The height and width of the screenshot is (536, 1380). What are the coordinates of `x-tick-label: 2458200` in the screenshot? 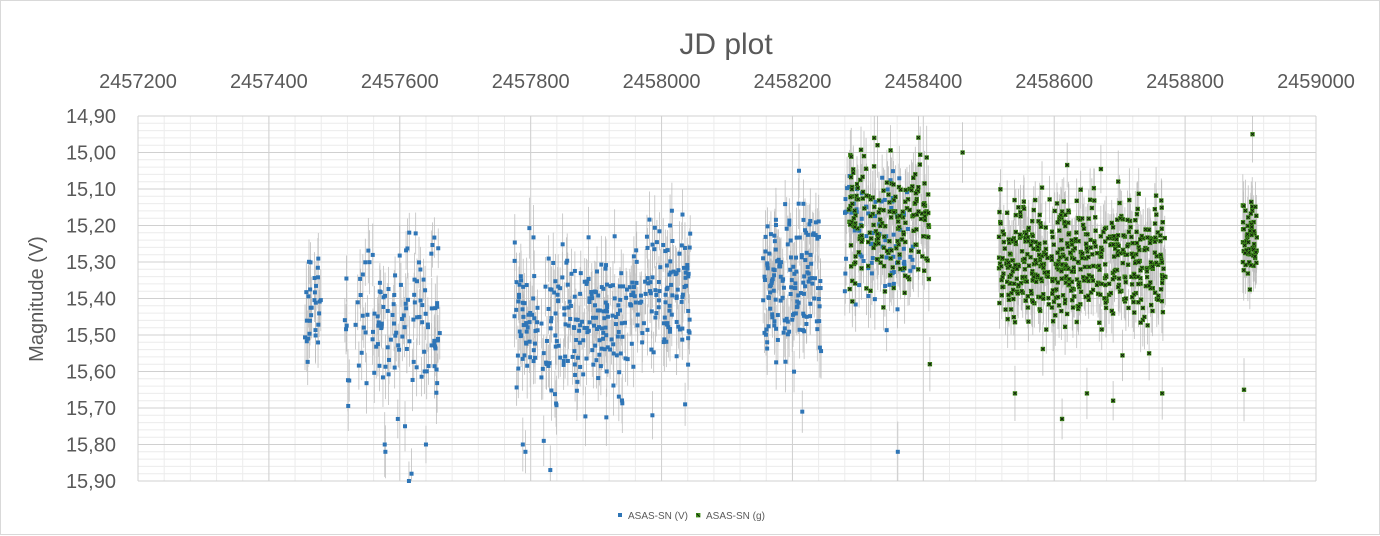 It's located at (793, 82).